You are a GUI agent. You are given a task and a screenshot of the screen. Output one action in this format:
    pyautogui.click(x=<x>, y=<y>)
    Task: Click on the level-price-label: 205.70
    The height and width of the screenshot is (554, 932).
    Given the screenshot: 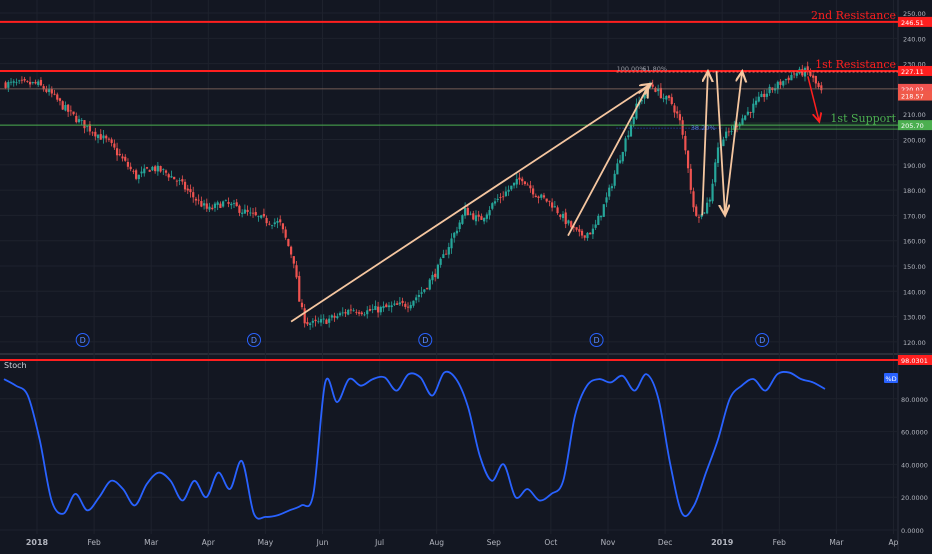 What is the action you would take?
    pyautogui.click(x=912, y=126)
    